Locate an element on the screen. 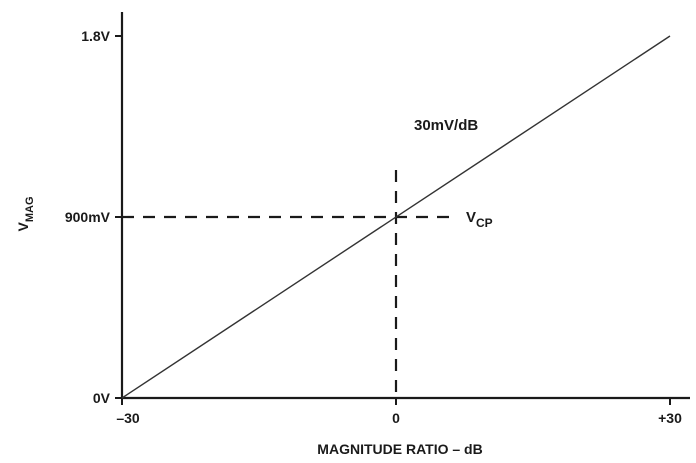 The height and width of the screenshot is (463, 696). x-tick-label: –30 is located at coordinates (128, 418).